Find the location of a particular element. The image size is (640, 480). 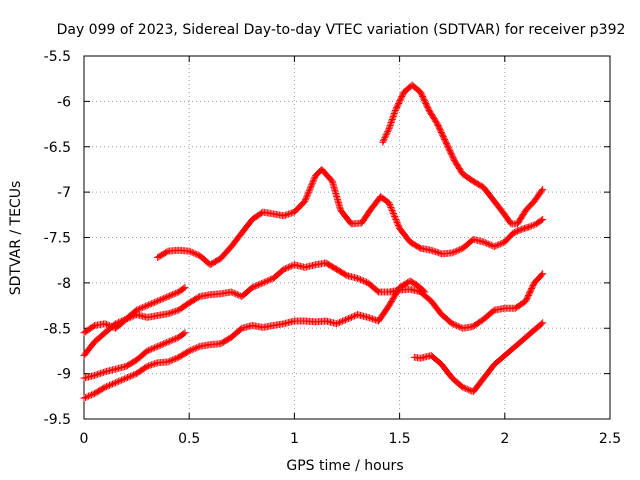

y-tick-label: -6.5 is located at coordinates (57, 148).